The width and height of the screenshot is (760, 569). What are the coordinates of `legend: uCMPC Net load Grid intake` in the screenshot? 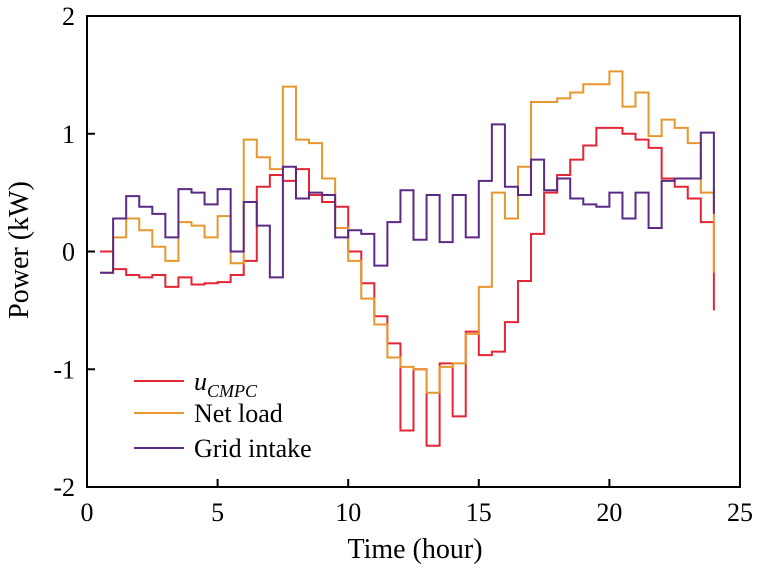 It's located at (223, 415).